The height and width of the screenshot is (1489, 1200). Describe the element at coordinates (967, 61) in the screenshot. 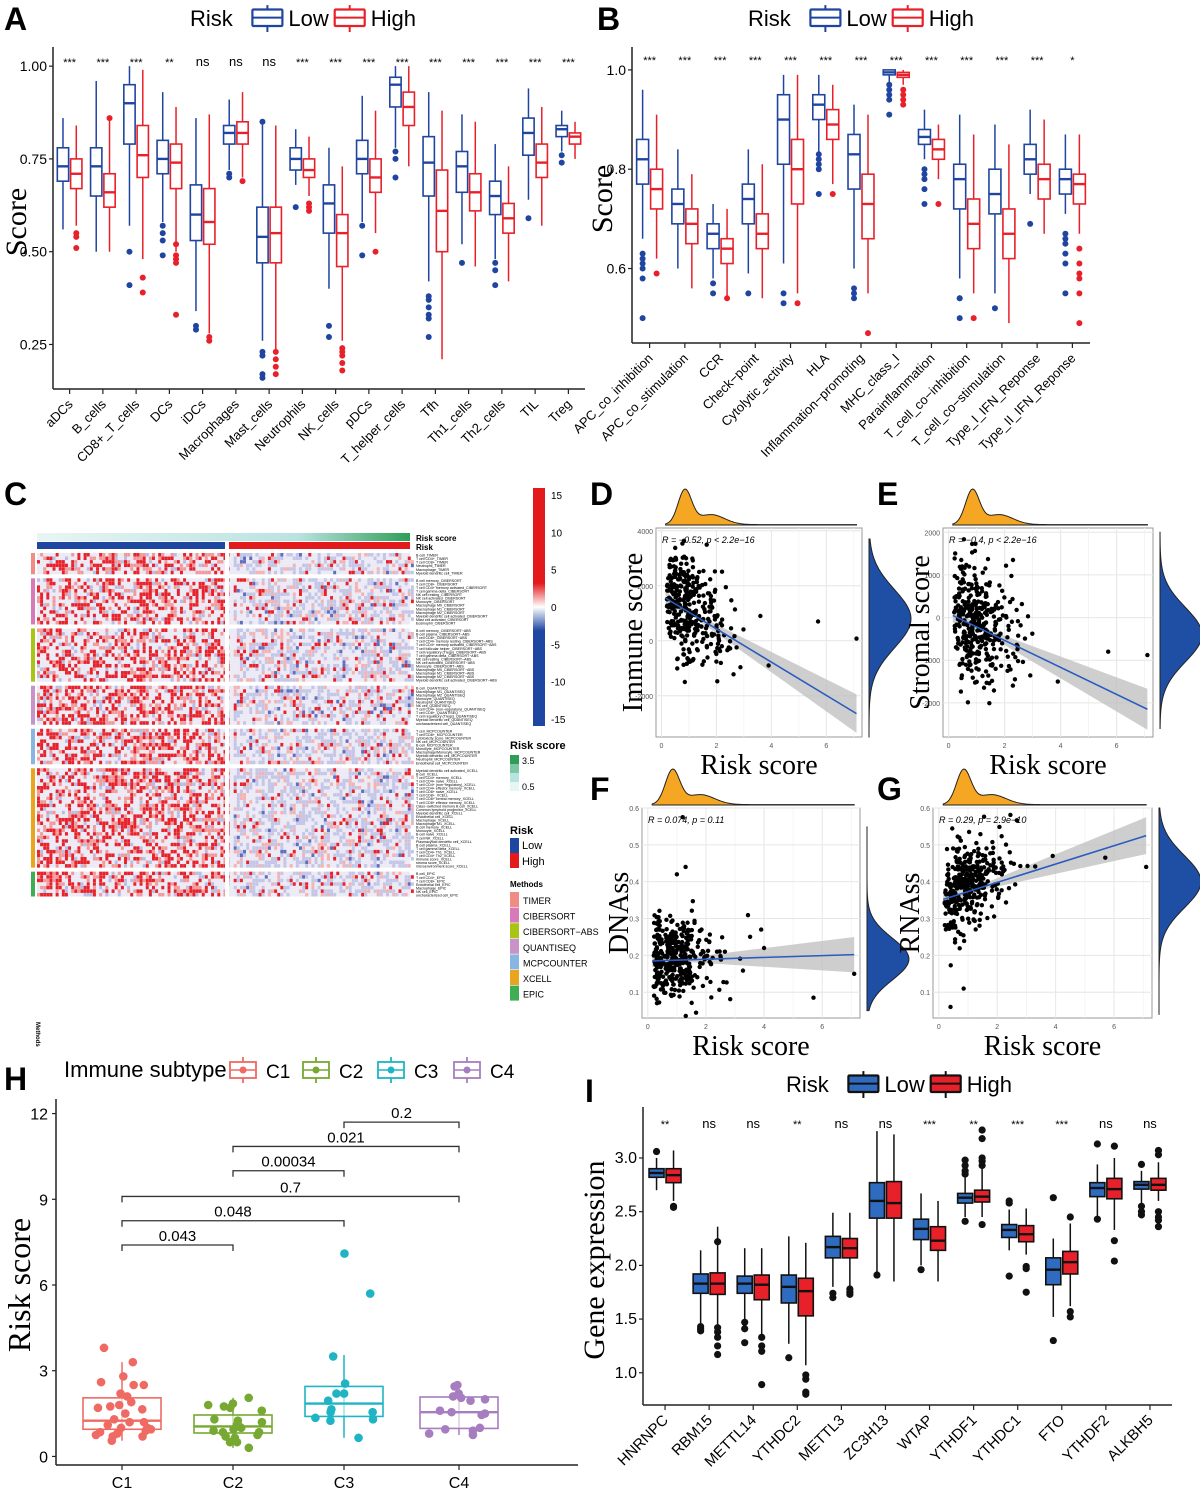

I see `significance-label: ***` at that location.